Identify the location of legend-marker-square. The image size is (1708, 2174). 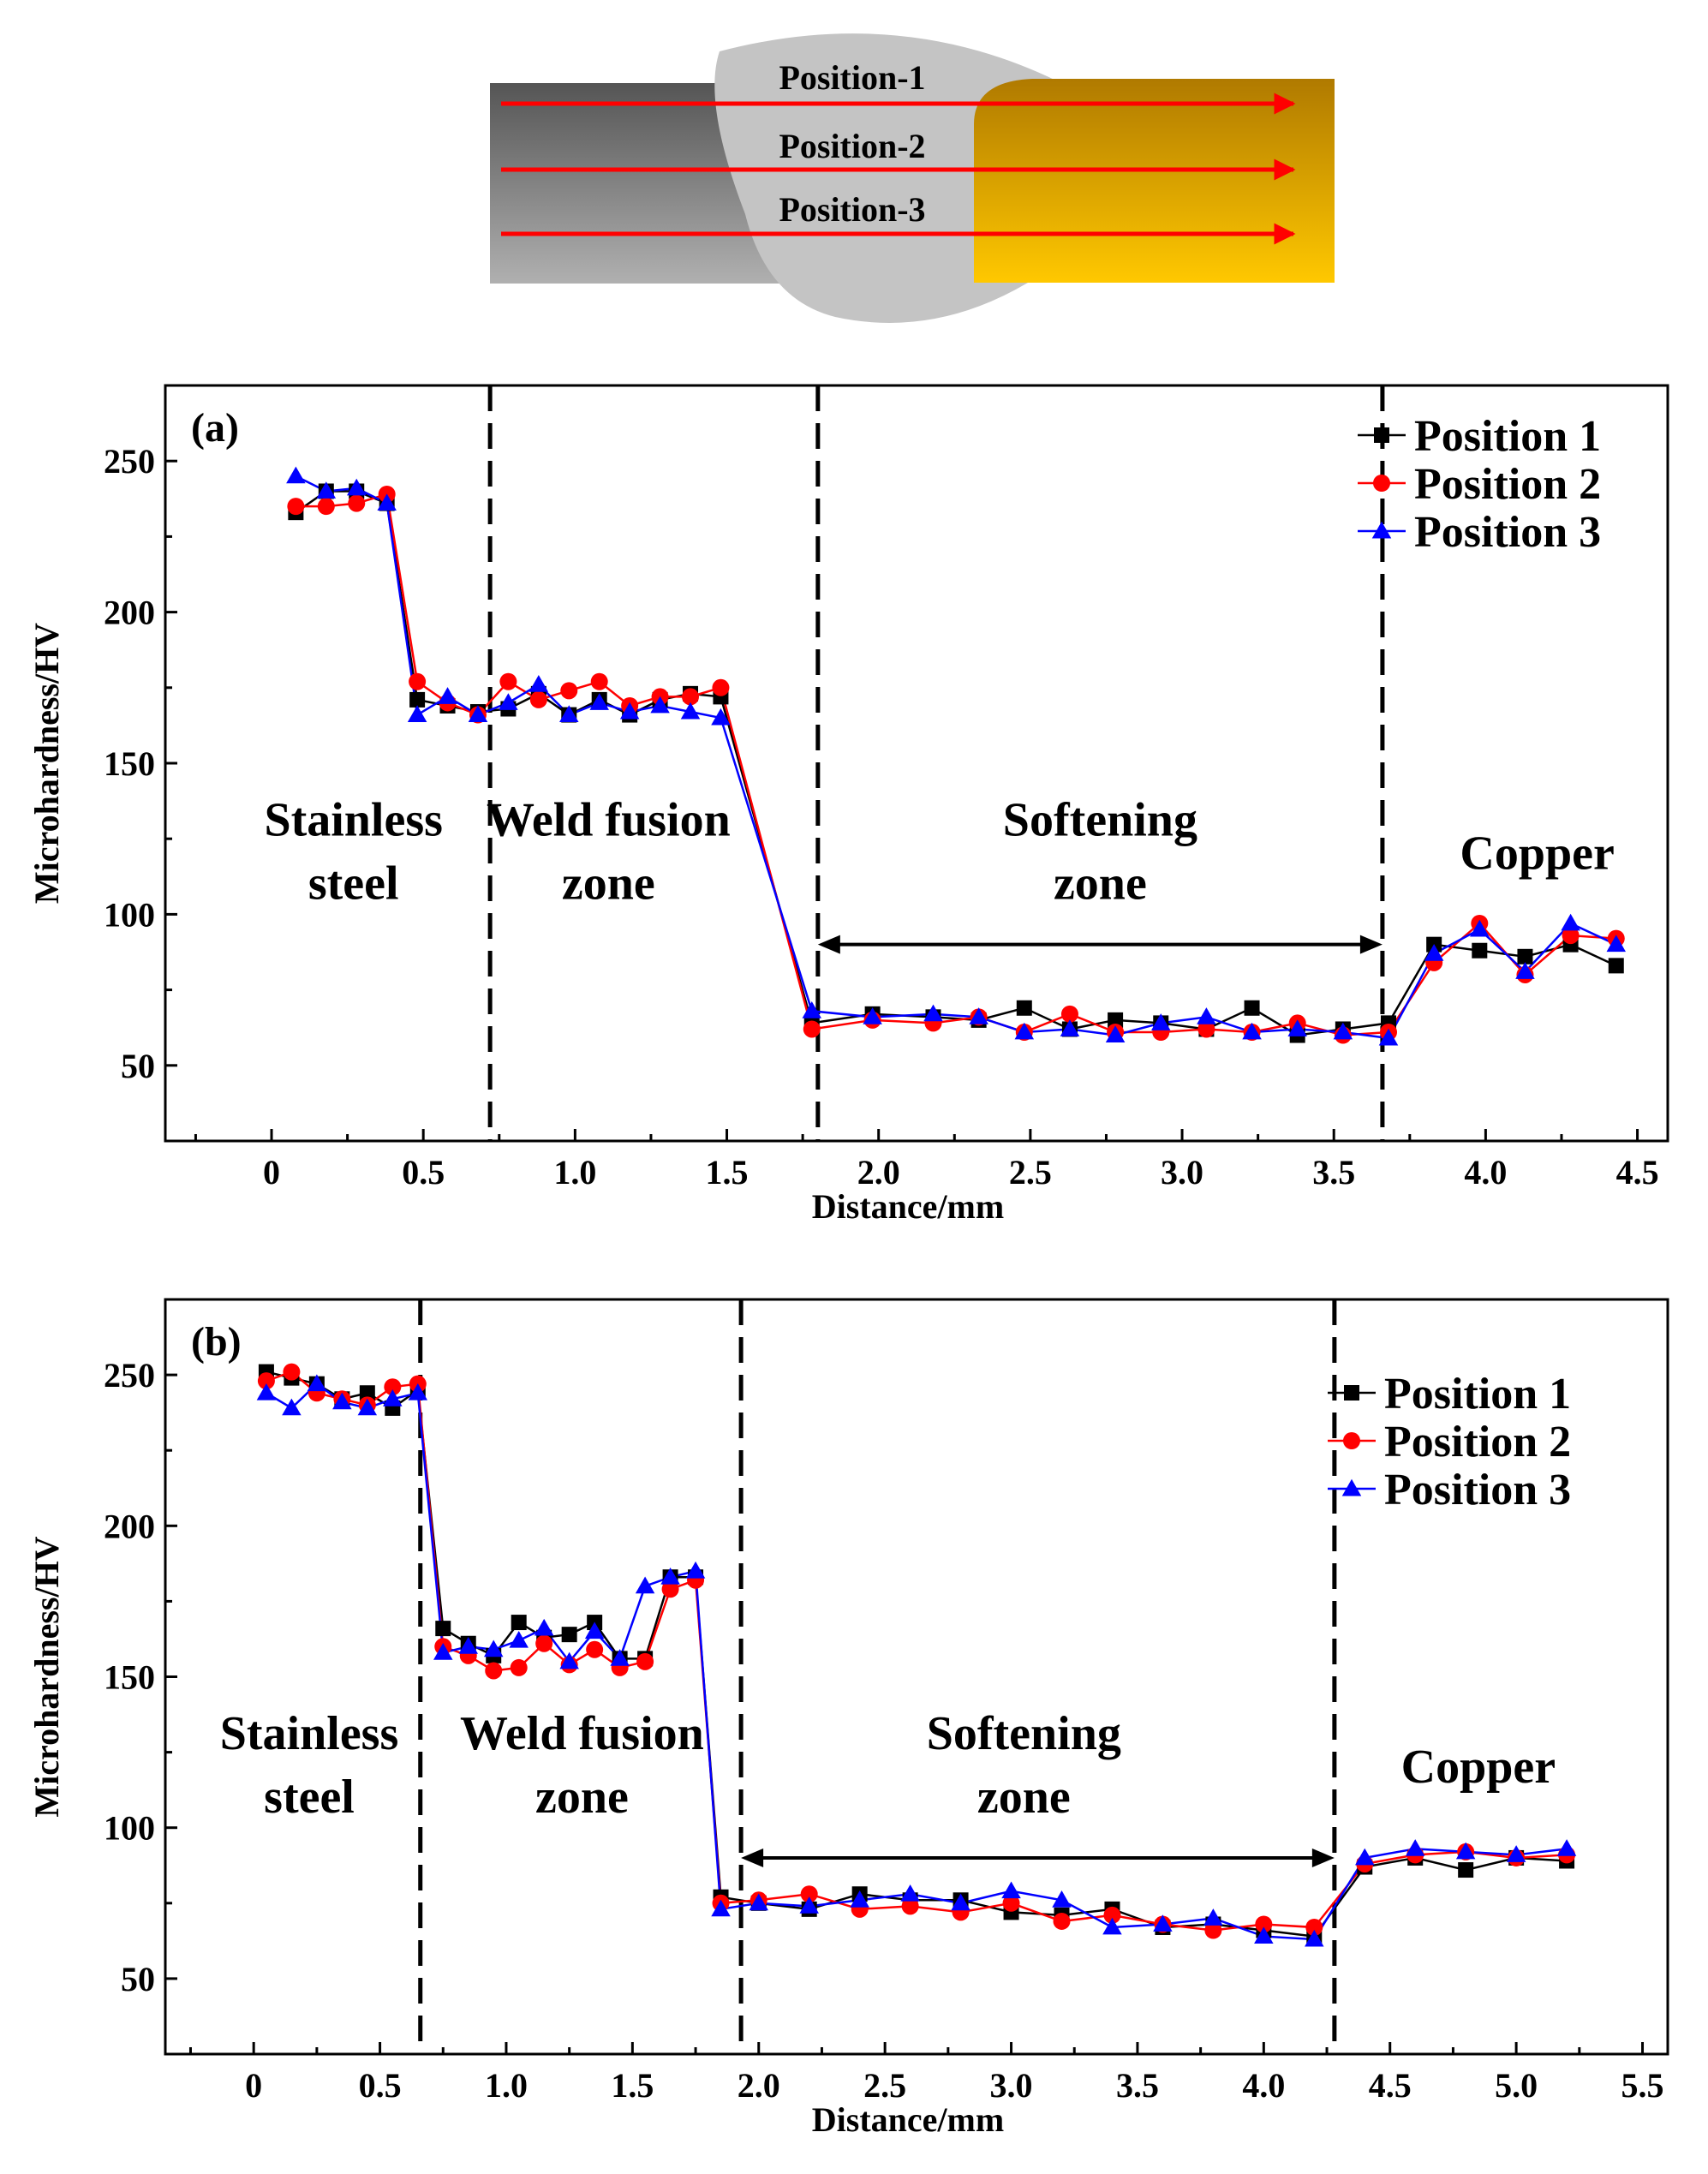
(1351, 1393).